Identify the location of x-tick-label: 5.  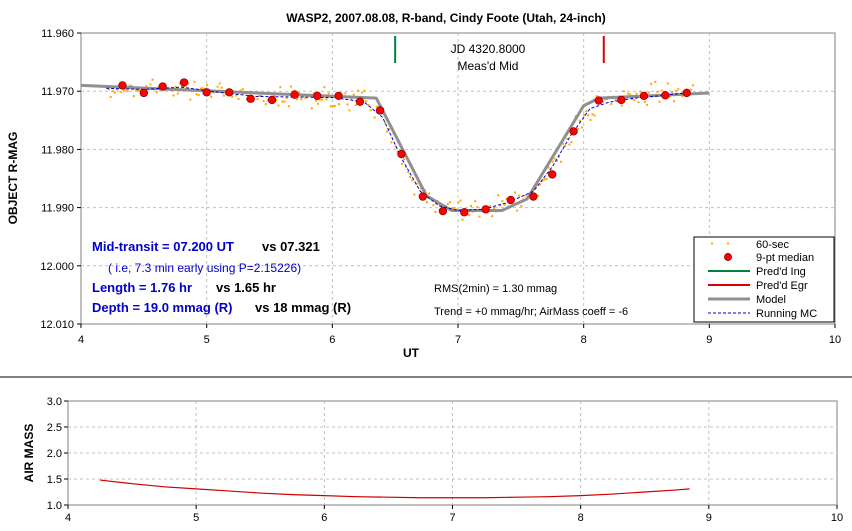
(207, 340).